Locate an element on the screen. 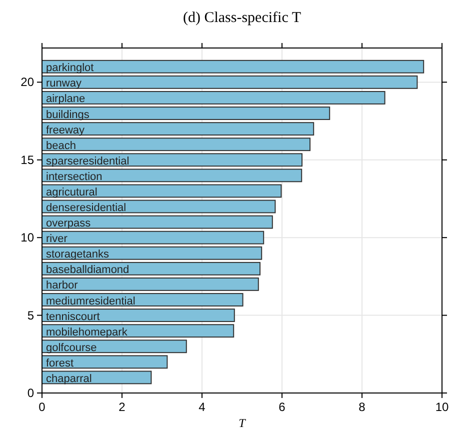  data-label: agricutural is located at coordinates (72, 192).